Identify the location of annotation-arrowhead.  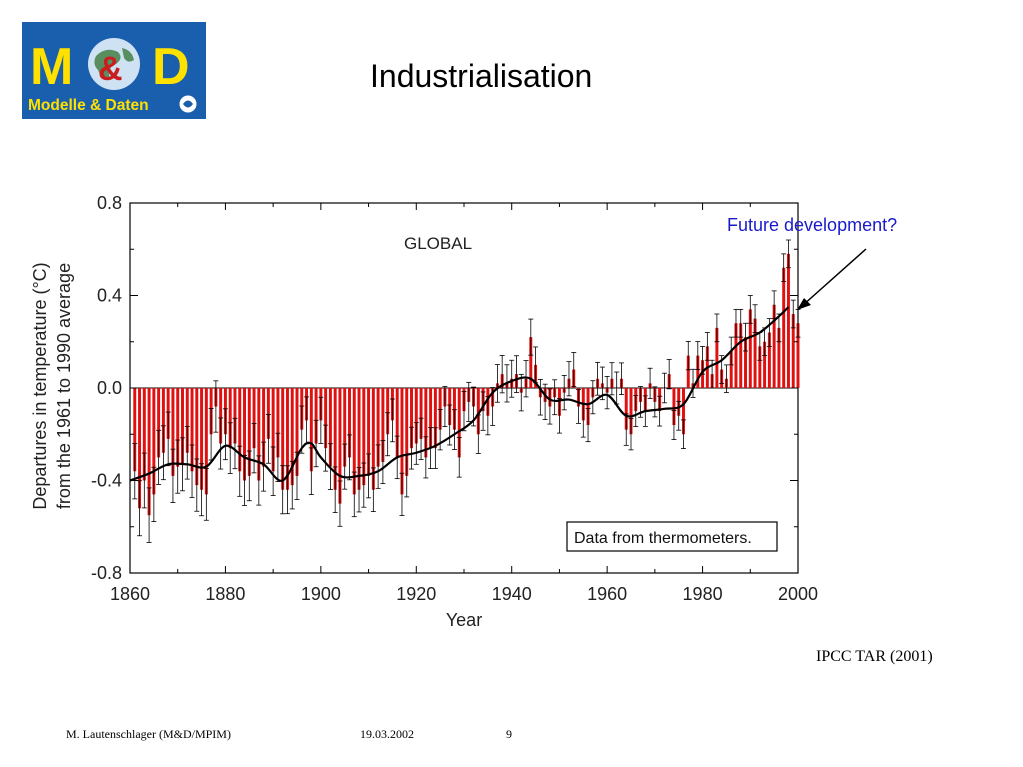
(804, 304).